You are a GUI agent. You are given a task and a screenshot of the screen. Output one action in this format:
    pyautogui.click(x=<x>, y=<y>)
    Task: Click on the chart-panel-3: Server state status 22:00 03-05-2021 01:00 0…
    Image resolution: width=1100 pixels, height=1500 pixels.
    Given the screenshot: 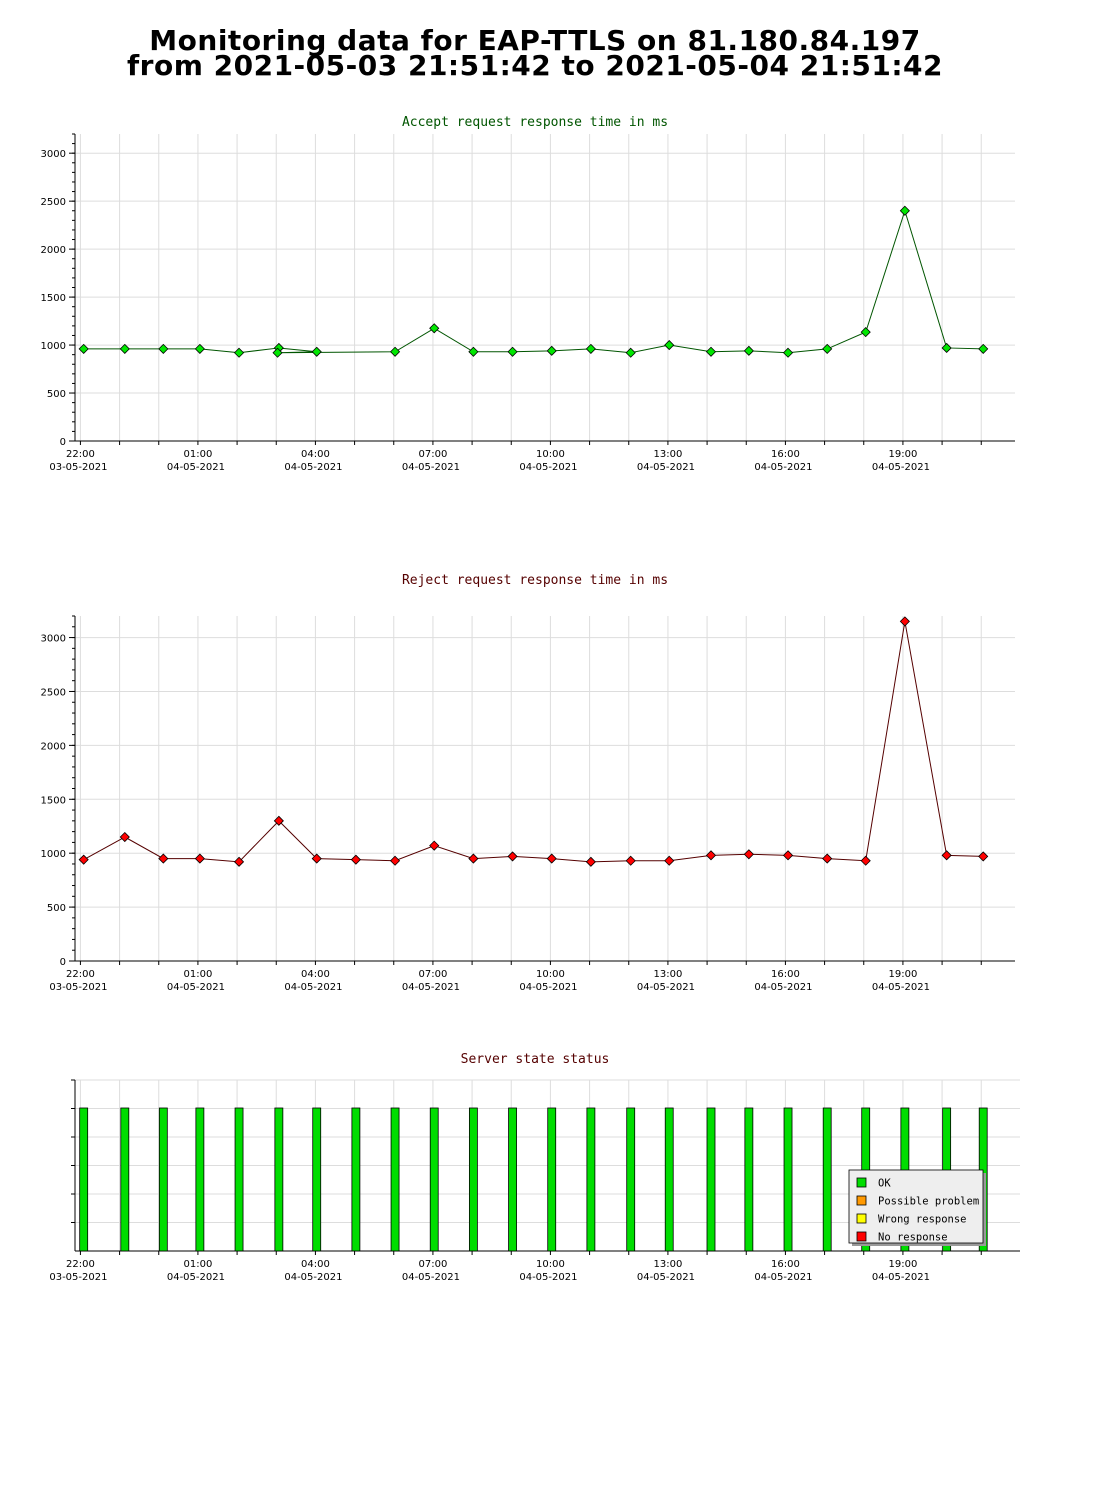 What is the action you would take?
    pyautogui.click(x=534, y=1167)
    